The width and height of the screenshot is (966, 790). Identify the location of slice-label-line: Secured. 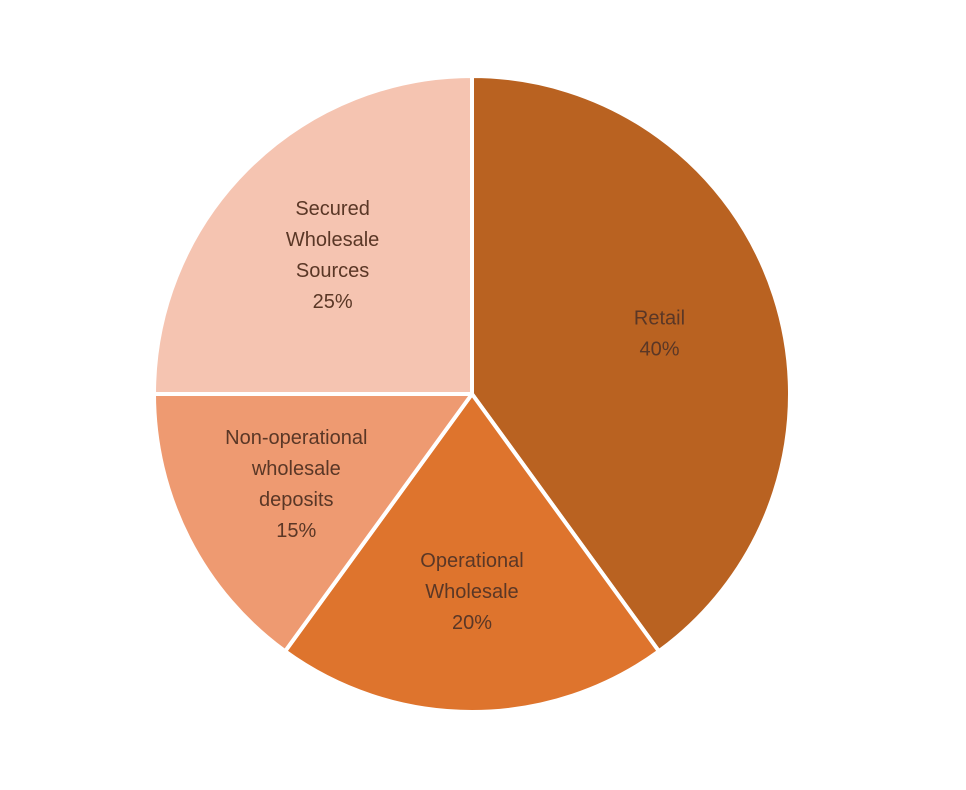
(332, 209).